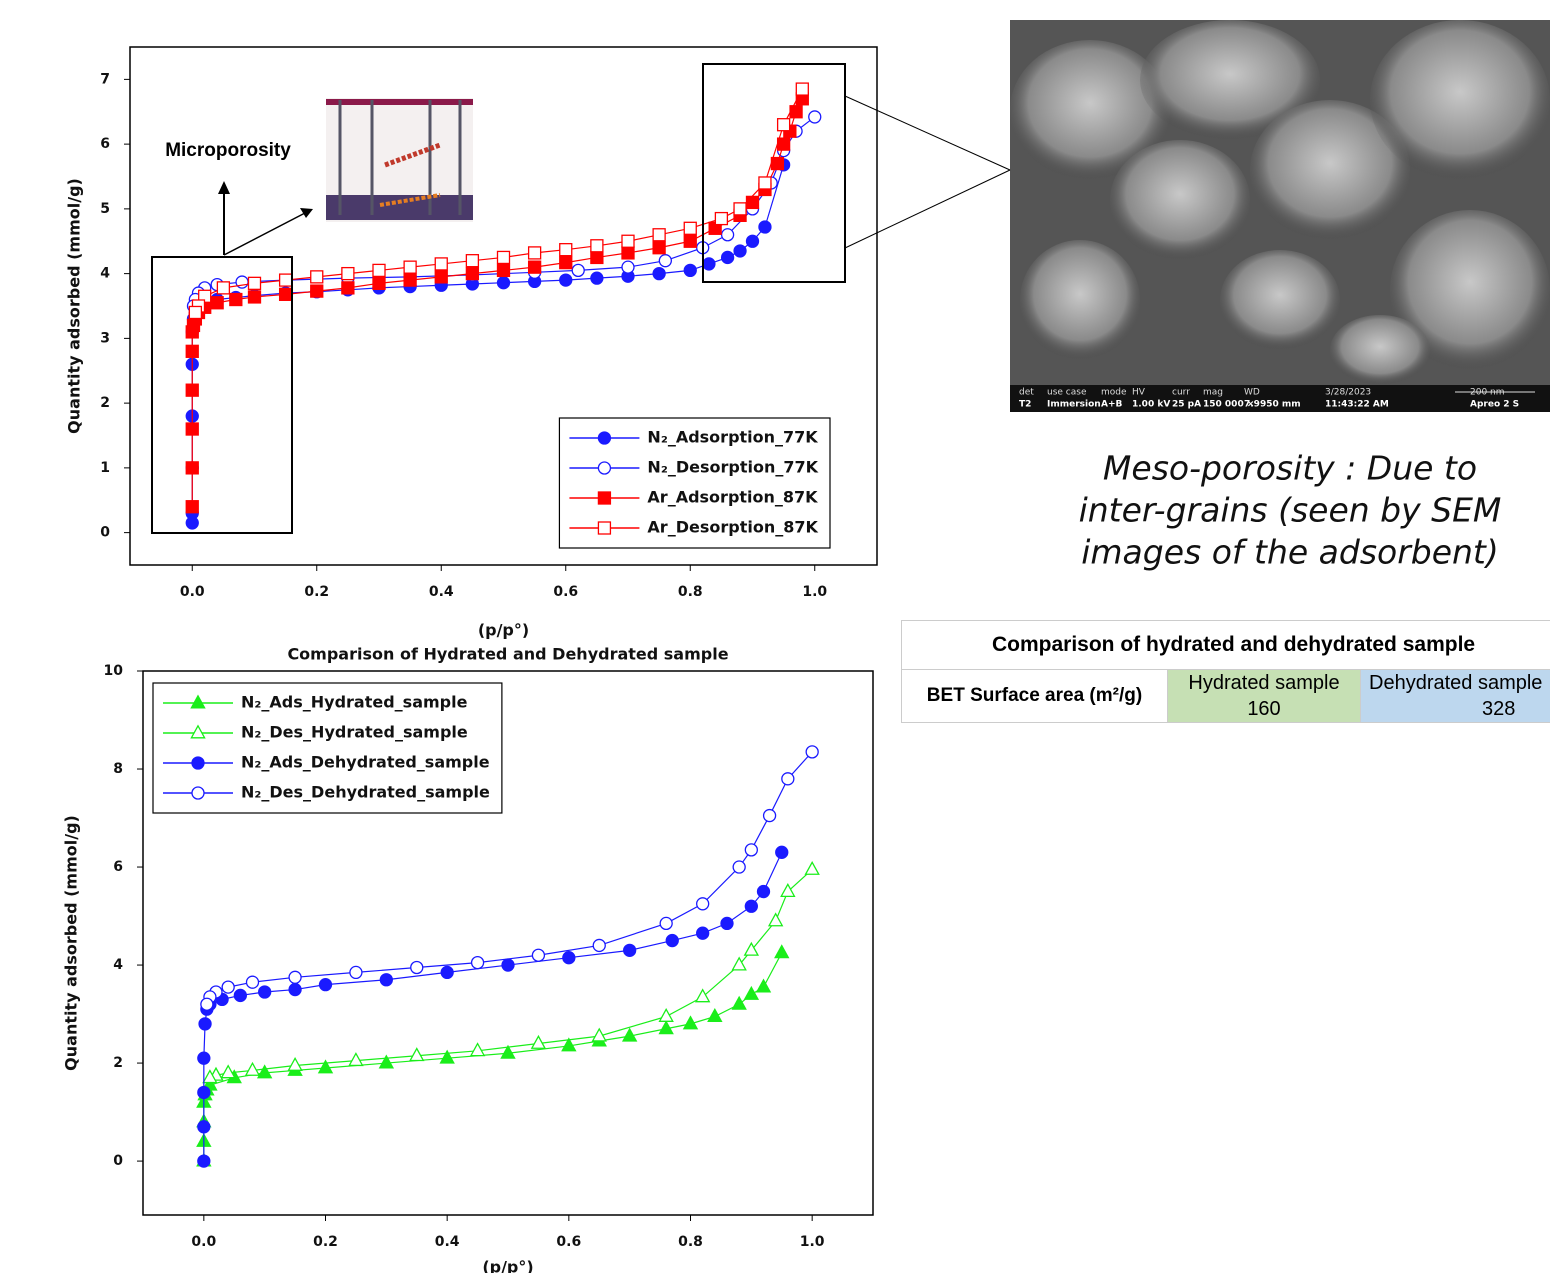  What do you see at coordinates (507, 1265) in the screenshot?
I see `x-axis-label: (p/p°)` at bounding box center [507, 1265].